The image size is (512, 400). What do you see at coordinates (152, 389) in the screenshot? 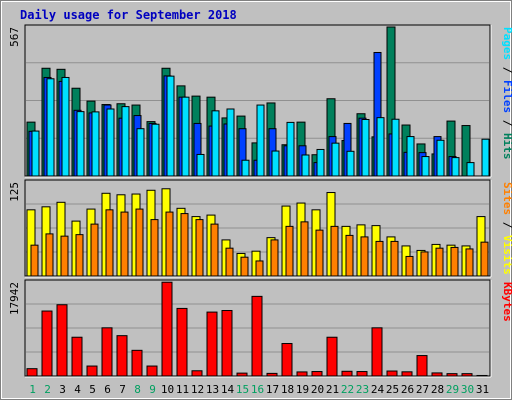
I see `day-tick-label: 9` at bounding box center [152, 389].